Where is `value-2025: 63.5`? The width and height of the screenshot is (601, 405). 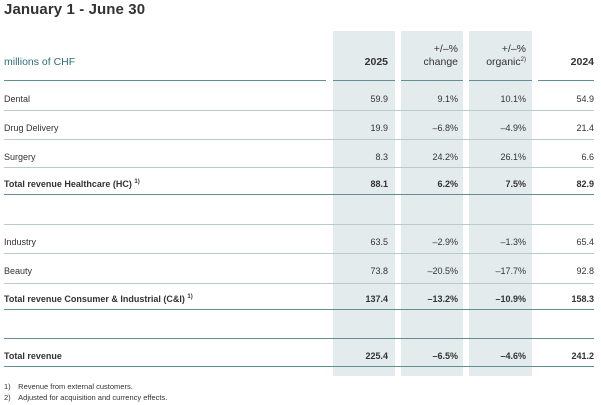 value-2025: 63.5 is located at coordinates (379, 242).